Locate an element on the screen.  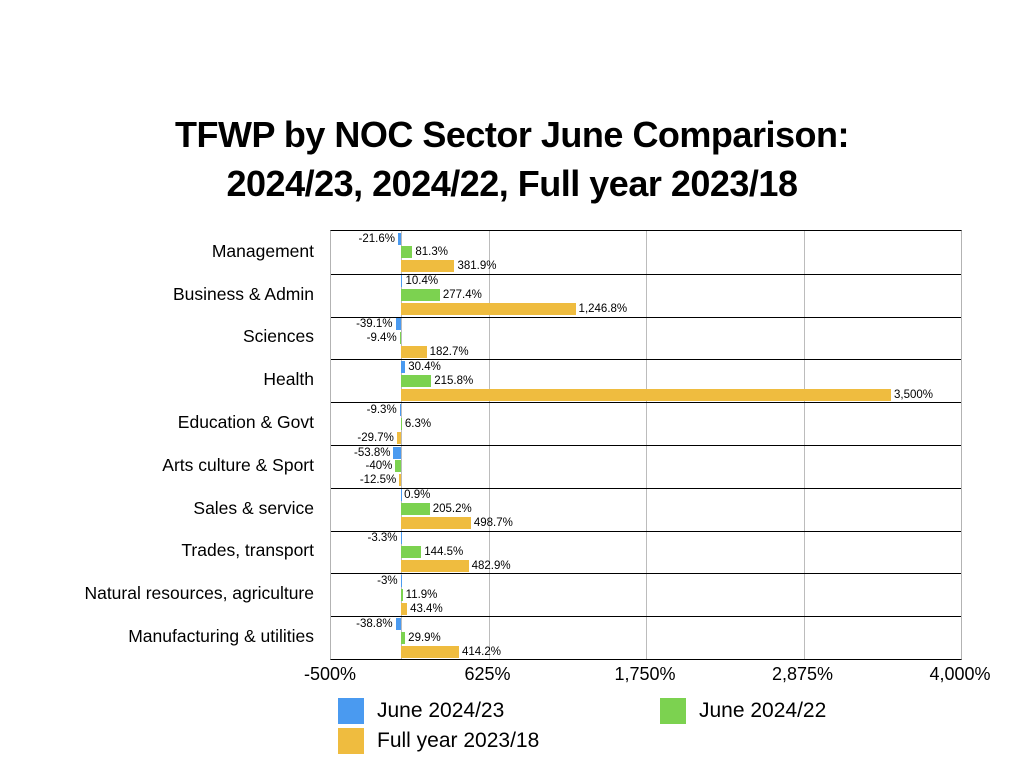
category-label: Trades, transport is located at coordinates (247, 550).